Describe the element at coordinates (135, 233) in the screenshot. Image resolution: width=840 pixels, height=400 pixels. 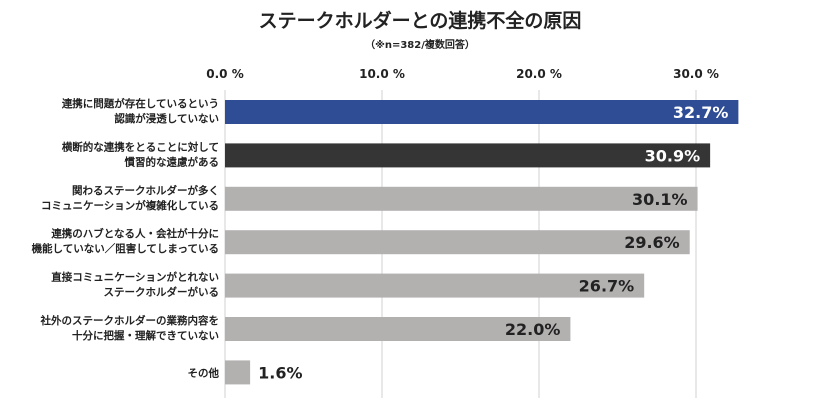
I see `category-label: 連携のハブとなる人・会社が十分に` at that location.